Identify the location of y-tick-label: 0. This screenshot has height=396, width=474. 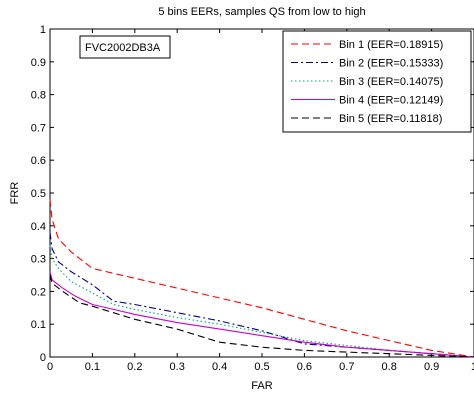
(43, 358).